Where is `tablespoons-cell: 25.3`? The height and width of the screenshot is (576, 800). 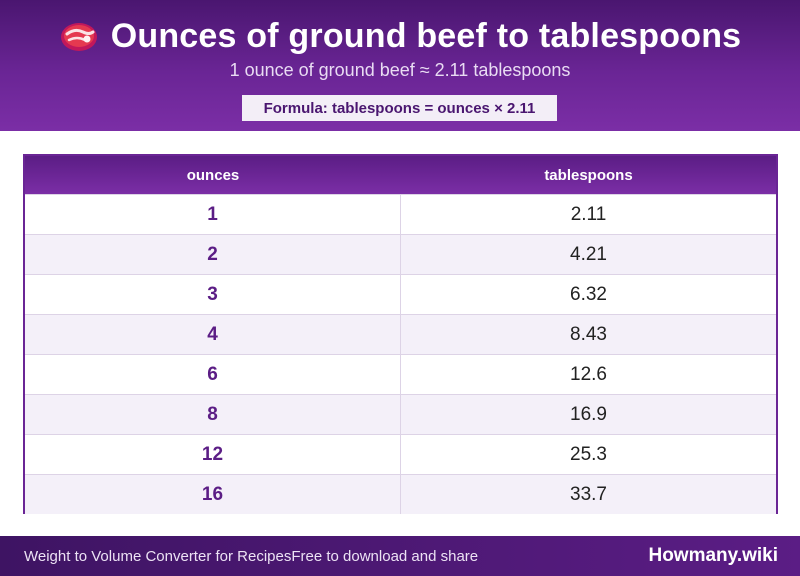
tablespoons-cell: 25.3 is located at coordinates (588, 454).